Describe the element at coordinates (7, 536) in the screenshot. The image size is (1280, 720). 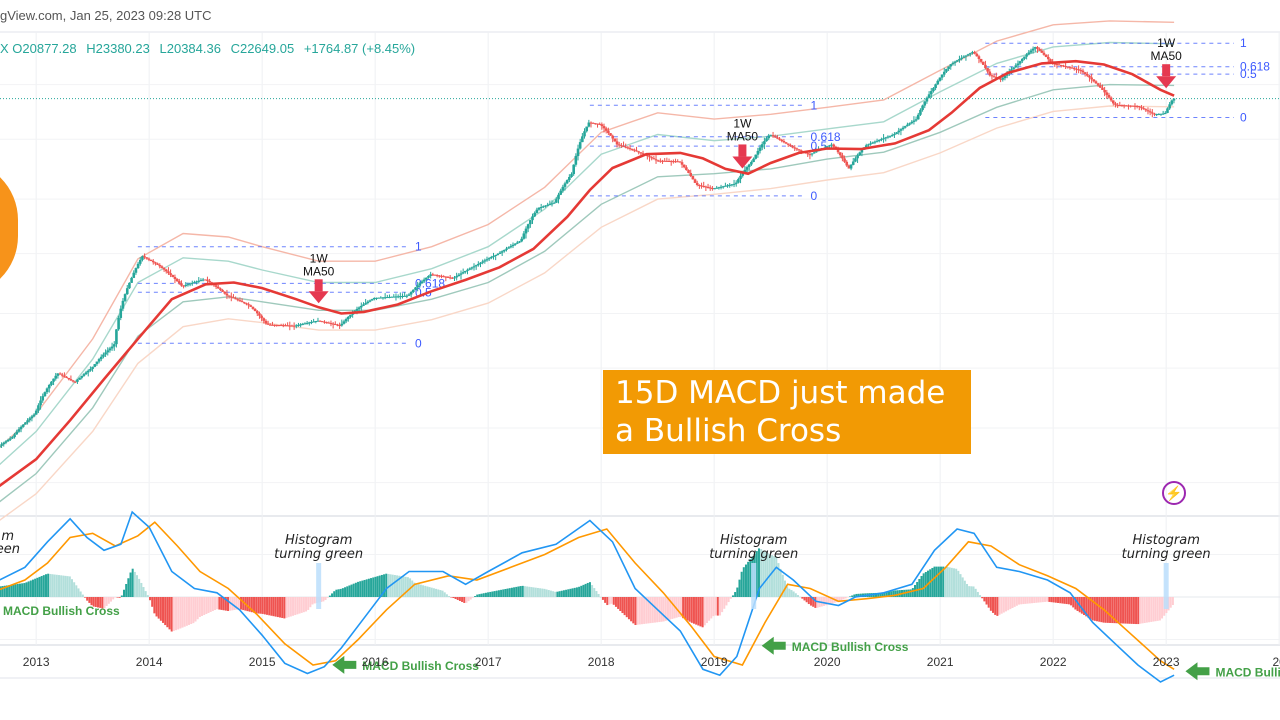
I see `histogram-label-left-1: m` at that location.